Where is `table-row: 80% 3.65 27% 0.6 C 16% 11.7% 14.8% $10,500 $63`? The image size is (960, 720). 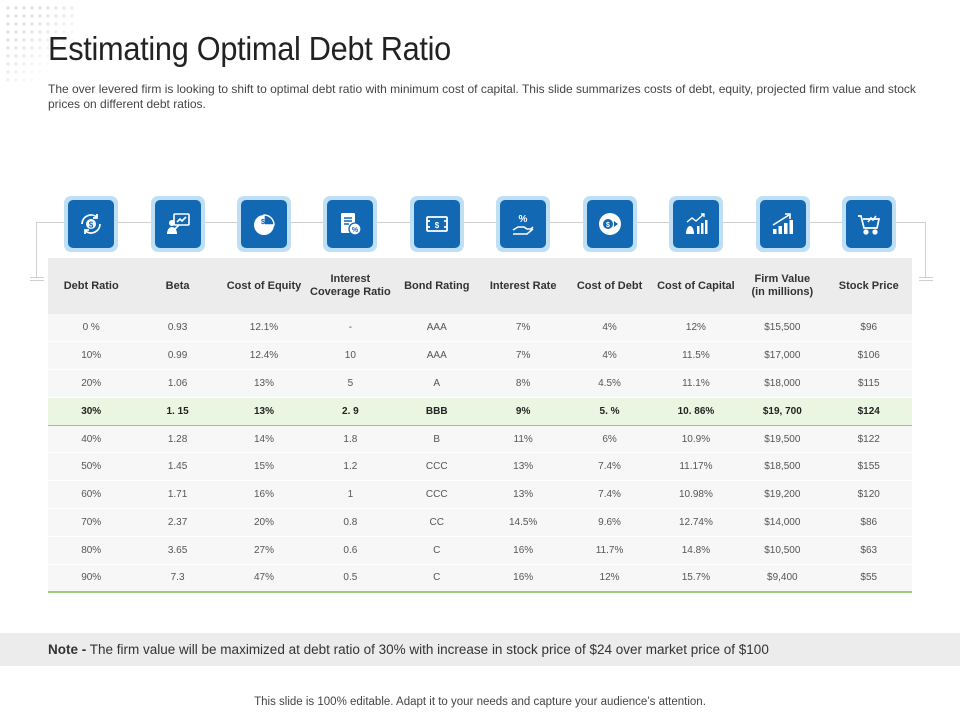 table-row: 80% 3.65 27% 0.6 C 16% 11.7% 14.8% $10,500 $63 is located at coordinates (480, 550).